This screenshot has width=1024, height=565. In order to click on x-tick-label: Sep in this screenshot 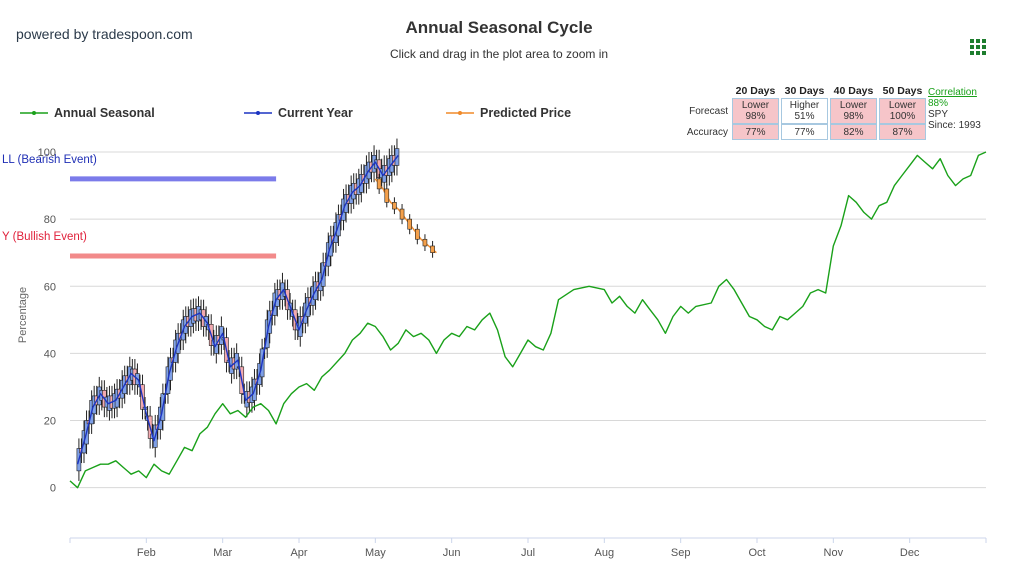, I will do `click(681, 553)`.